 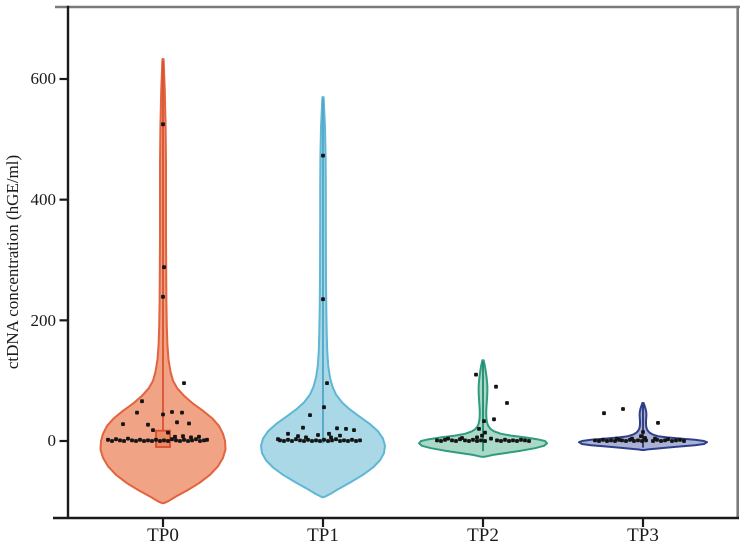 I want to click on y-tick-label: 200, so click(x=43, y=320).